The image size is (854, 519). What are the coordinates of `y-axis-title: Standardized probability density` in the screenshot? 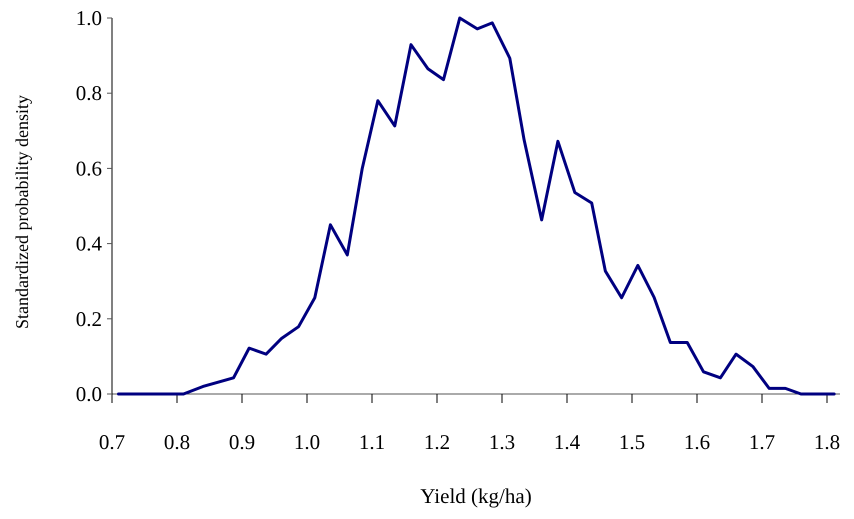 It's located at (22, 212).